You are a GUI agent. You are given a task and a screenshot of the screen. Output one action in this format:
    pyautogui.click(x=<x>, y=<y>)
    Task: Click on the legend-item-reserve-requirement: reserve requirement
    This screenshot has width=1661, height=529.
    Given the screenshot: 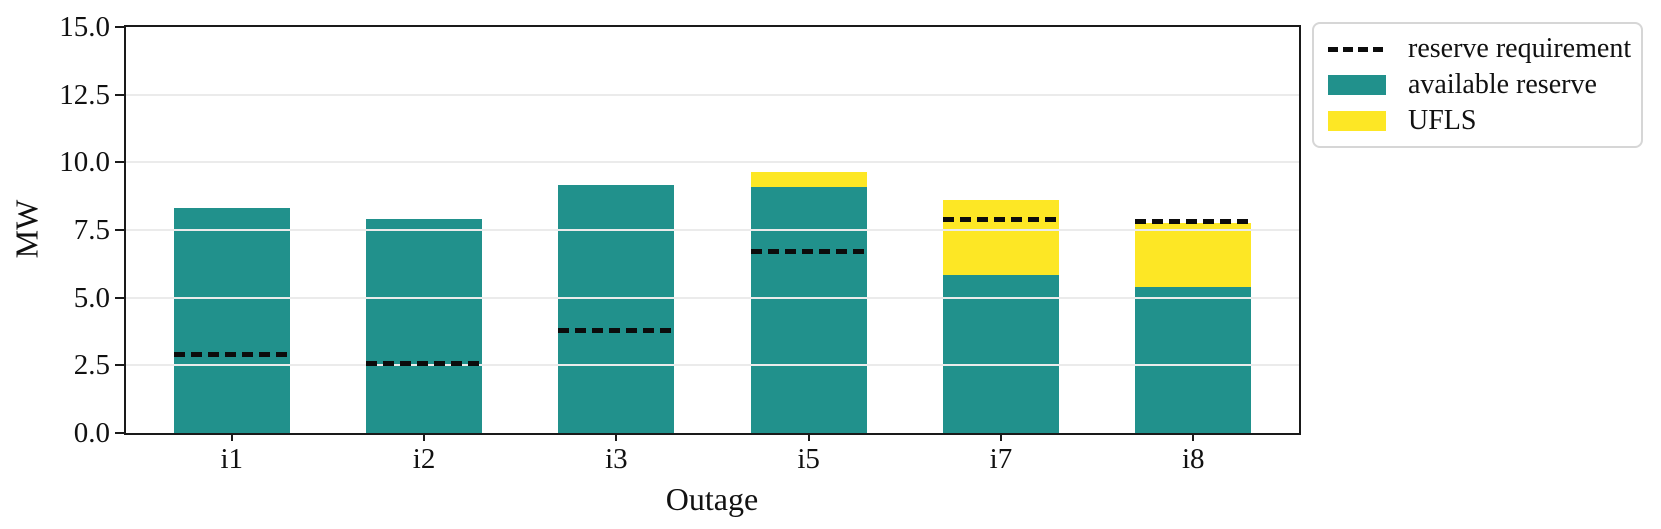 What is the action you would take?
    pyautogui.click(x=1479, y=49)
    